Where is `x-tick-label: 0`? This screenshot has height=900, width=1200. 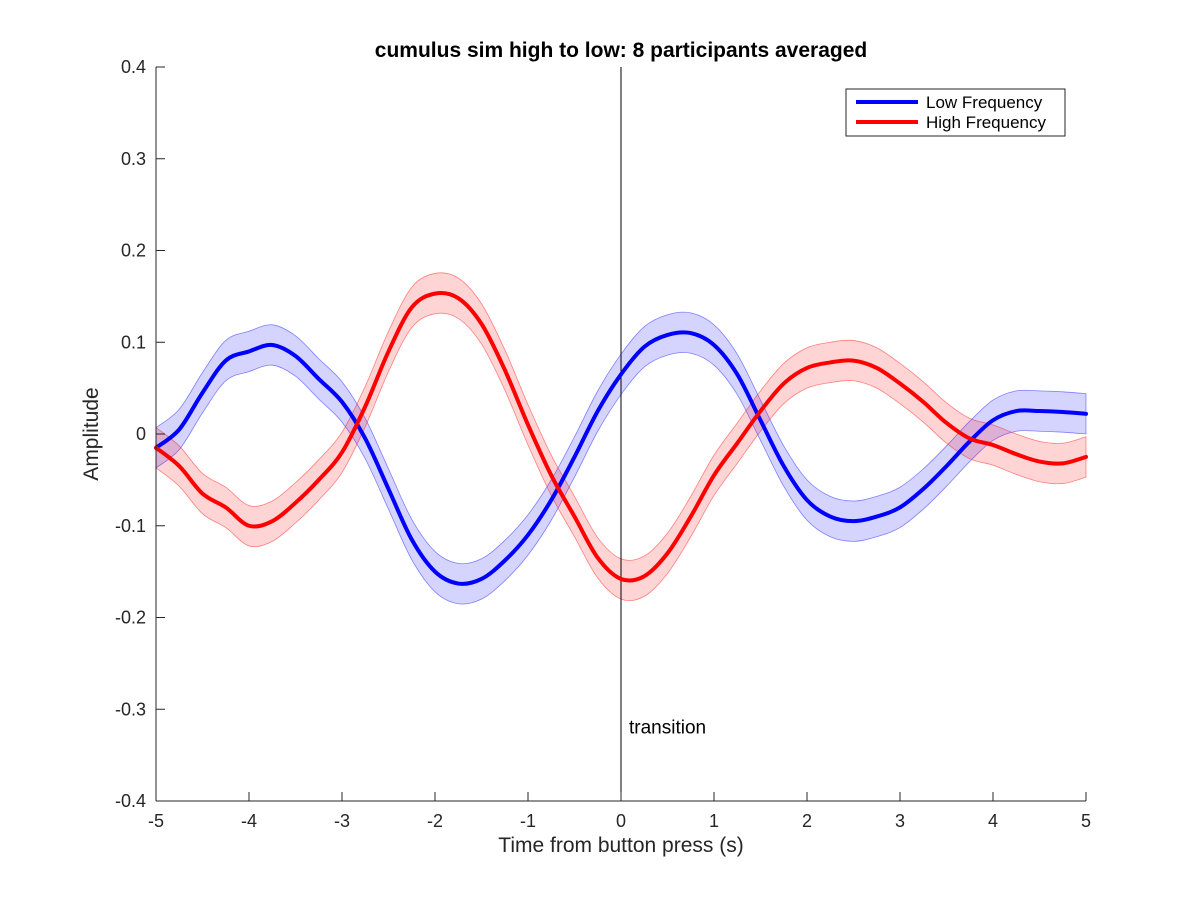 x-tick-label: 0 is located at coordinates (621, 821).